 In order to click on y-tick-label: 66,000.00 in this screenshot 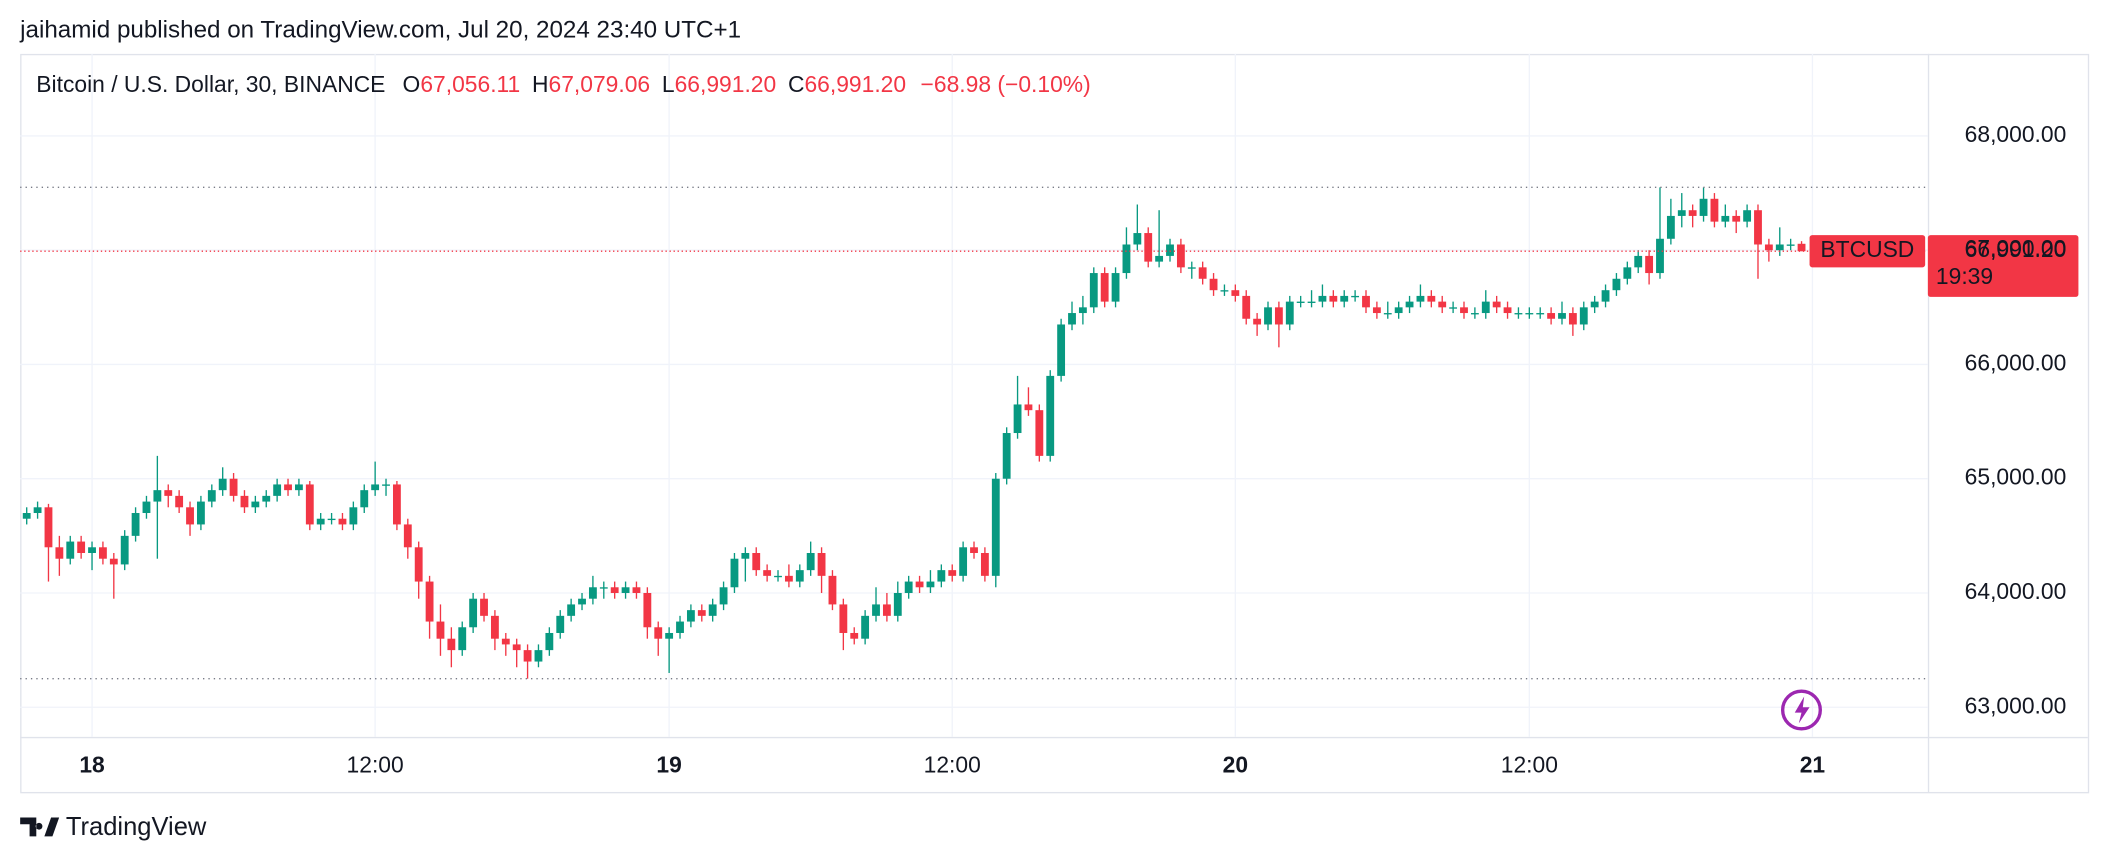, I will do `click(2016, 362)`.